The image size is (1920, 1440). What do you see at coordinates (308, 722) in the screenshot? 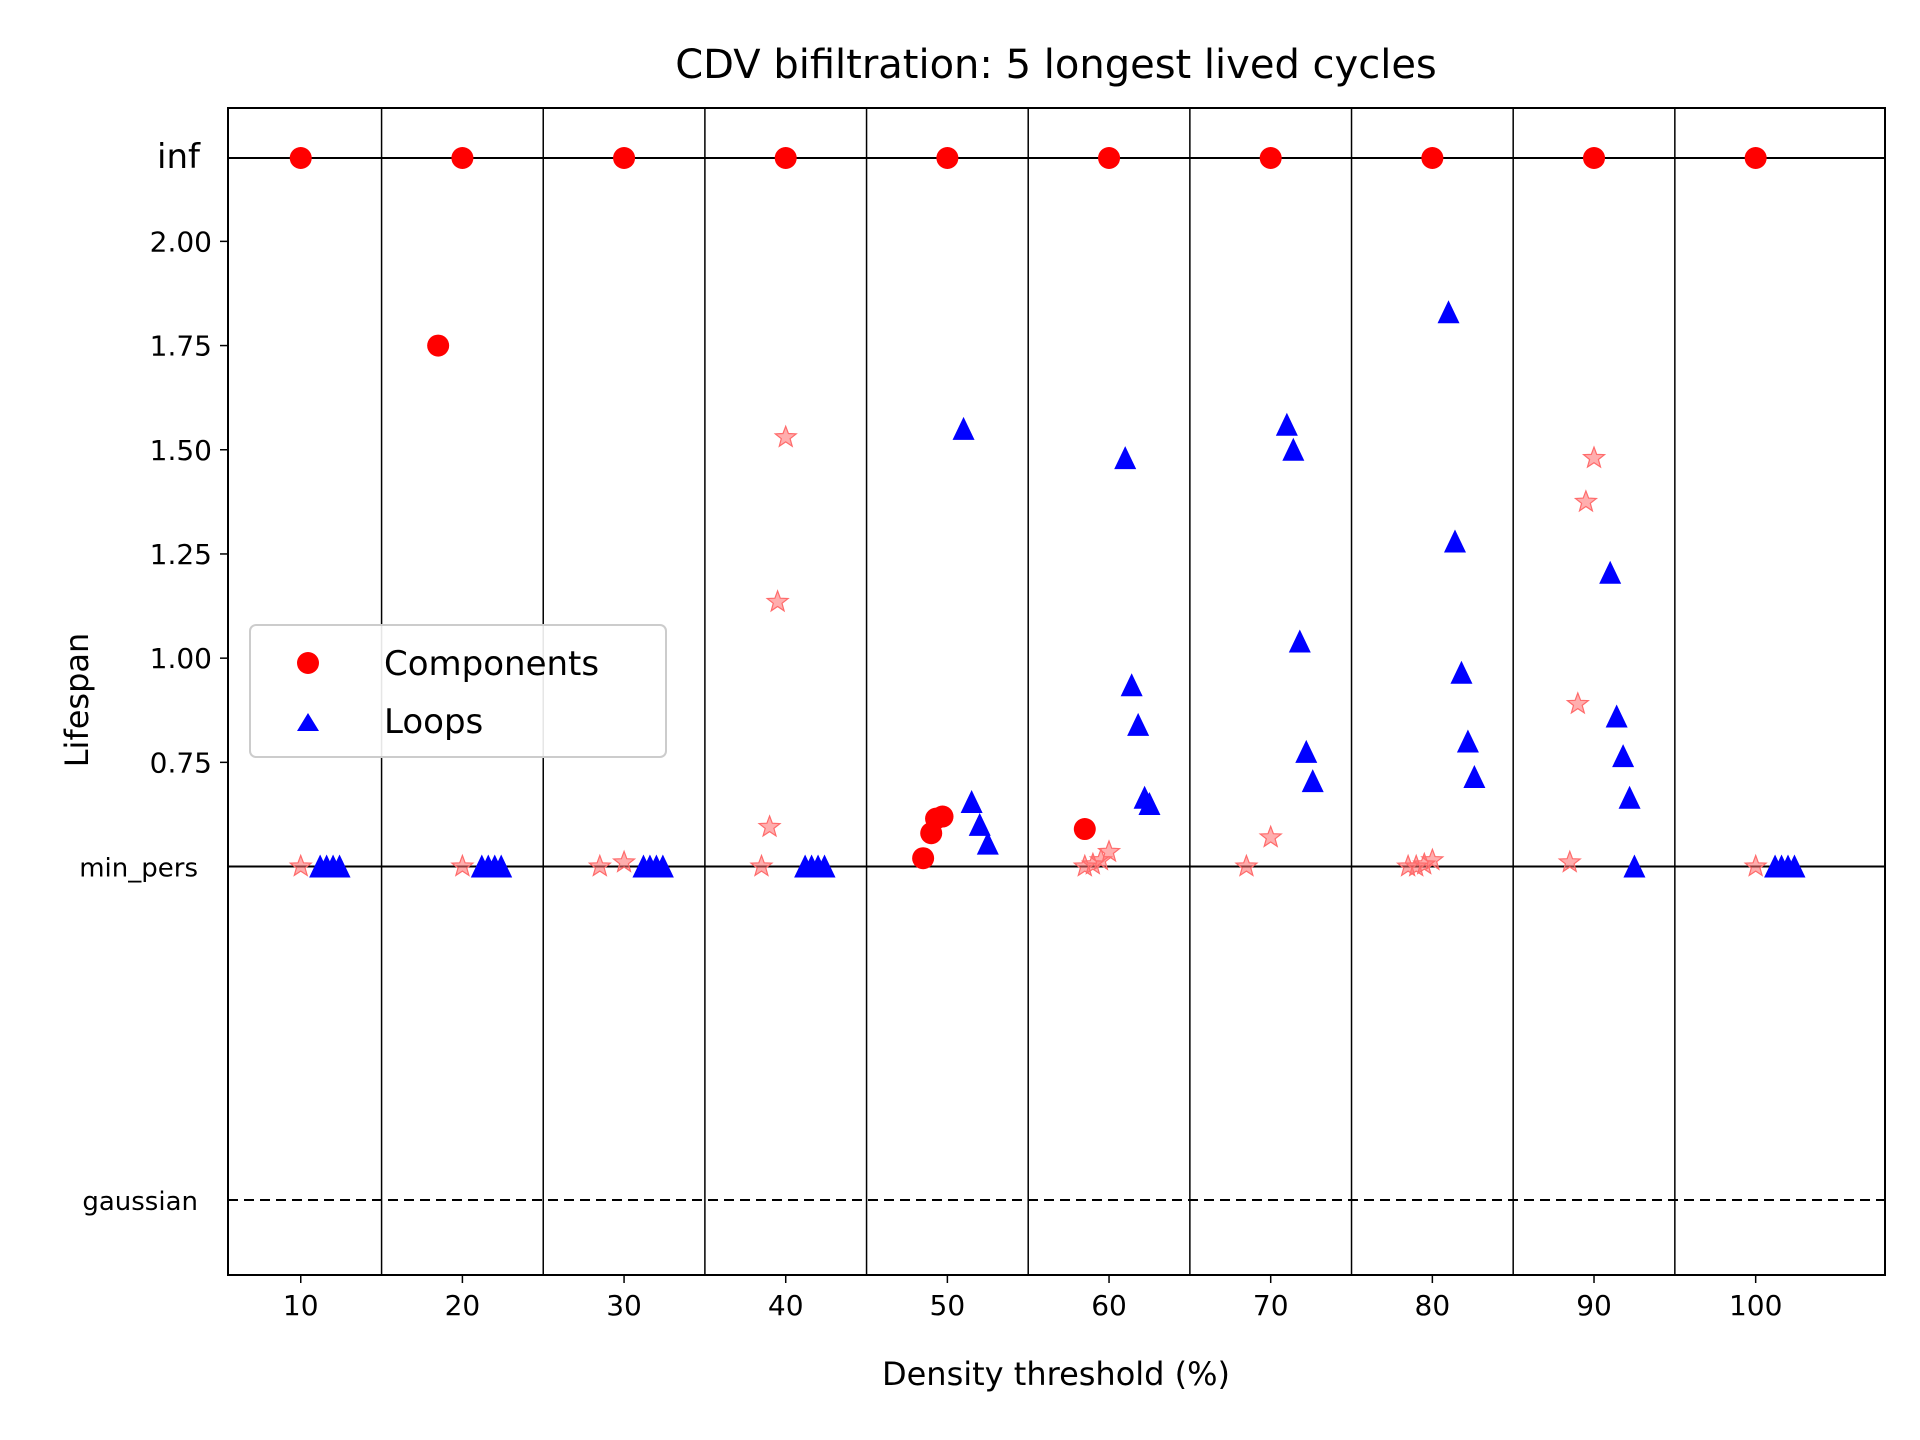
I see `legend-loops-marker` at bounding box center [308, 722].